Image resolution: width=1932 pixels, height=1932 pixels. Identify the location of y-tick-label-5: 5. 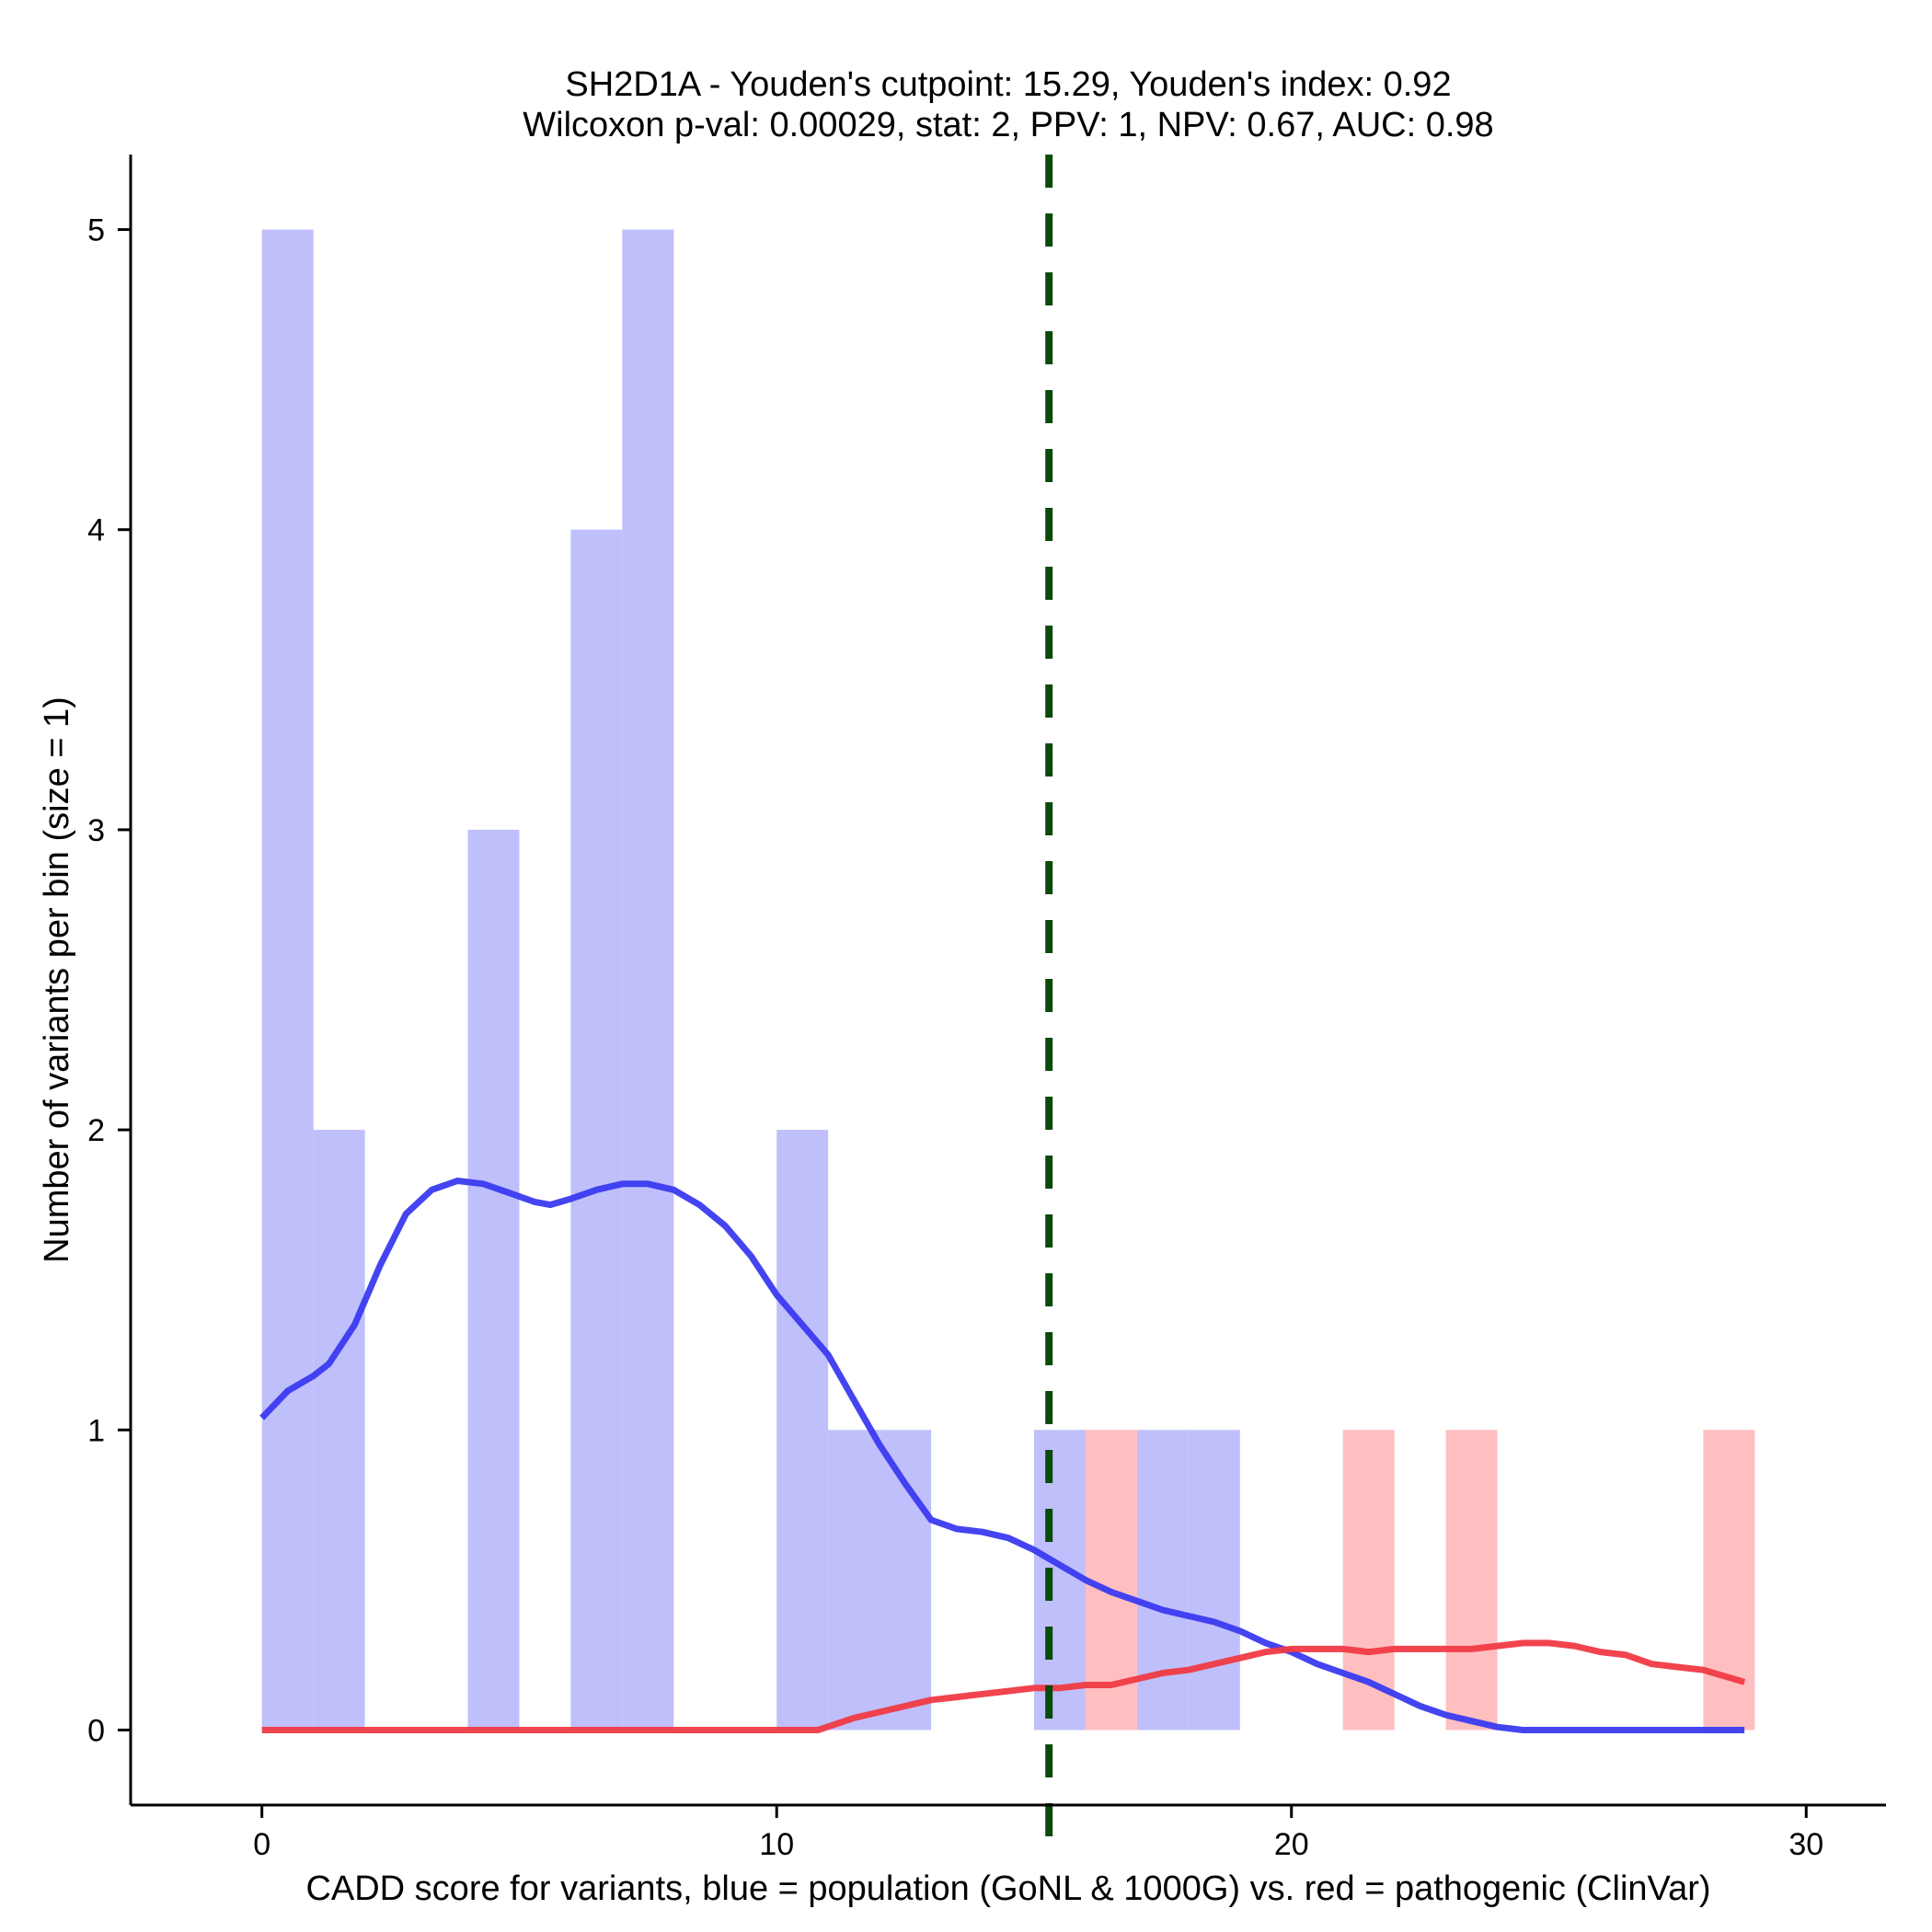
(96, 230).